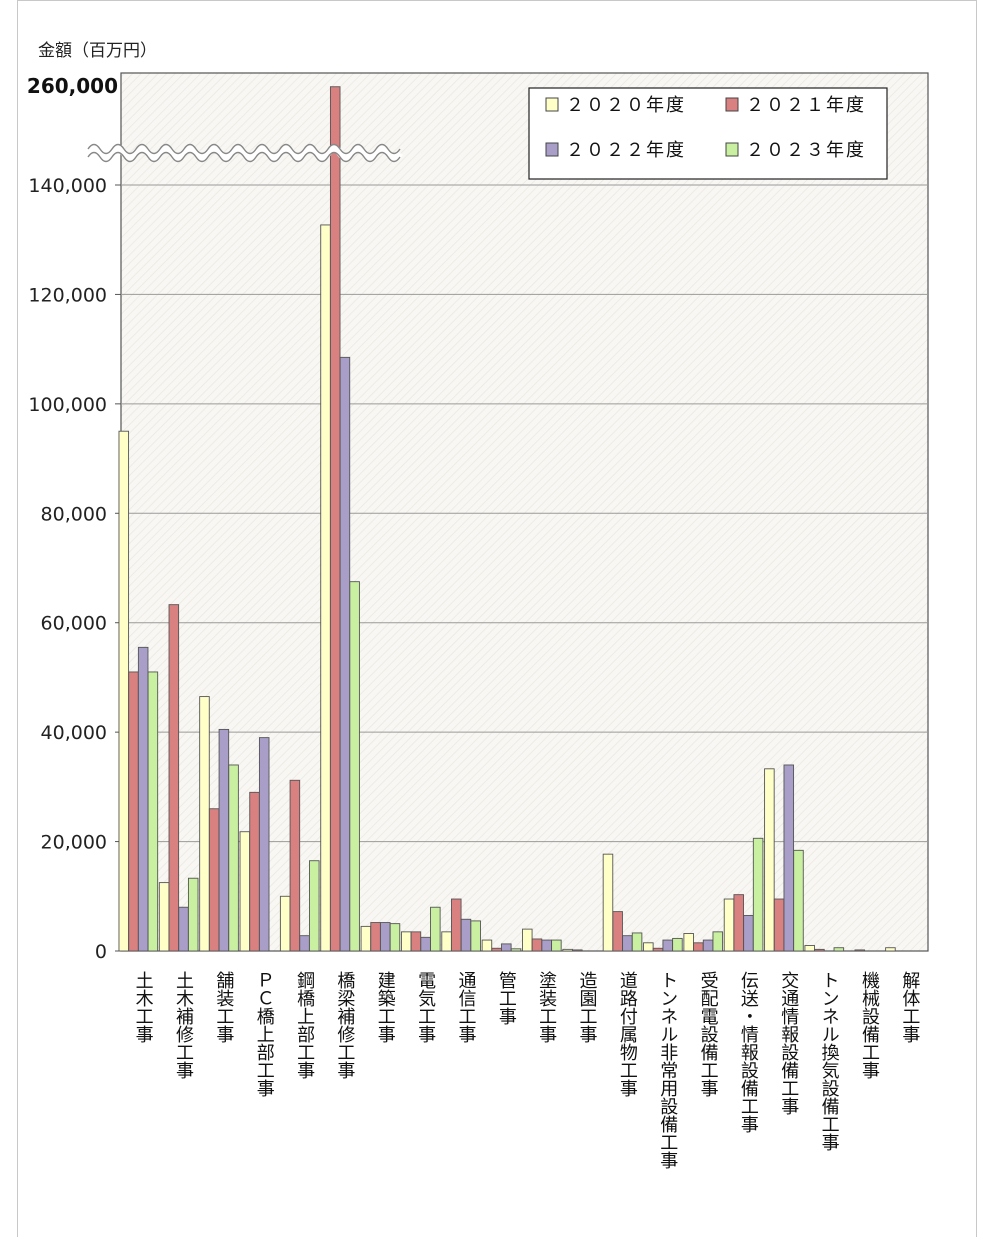 This screenshot has width=993, height=1238. What do you see at coordinates (788, 1043) in the screenshot?
I see `category-label: 交通情報設備工事` at bounding box center [788, 1043].